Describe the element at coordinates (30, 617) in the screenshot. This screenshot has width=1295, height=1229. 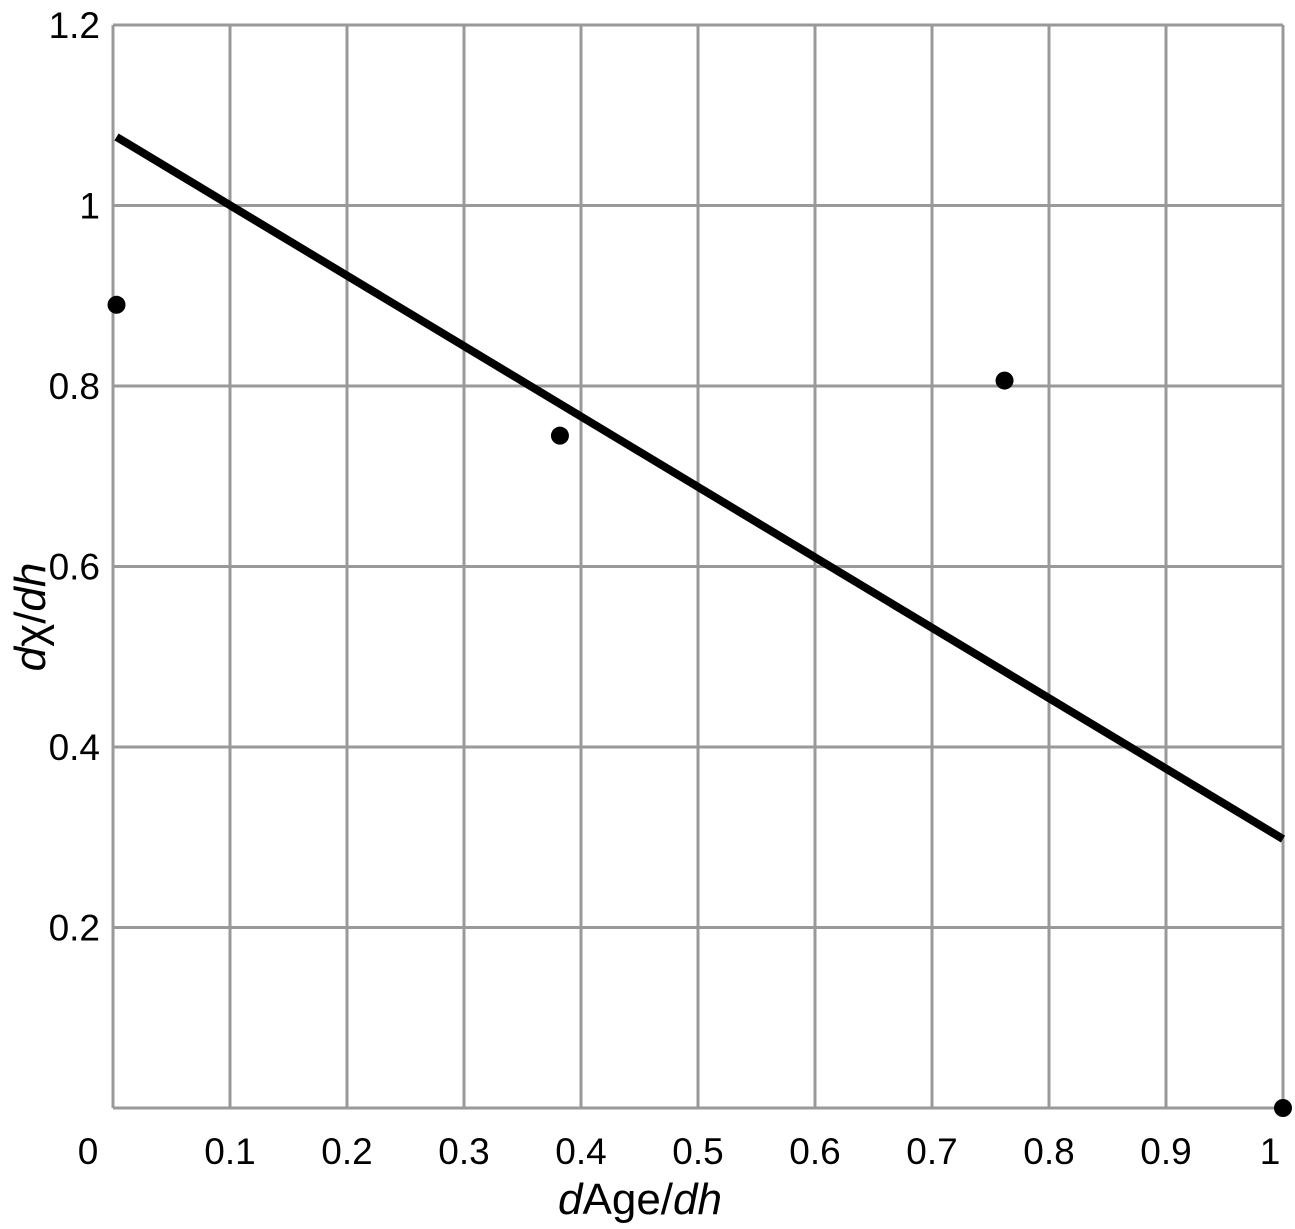
I see `y-axis-label: dχ/dh` at that location.